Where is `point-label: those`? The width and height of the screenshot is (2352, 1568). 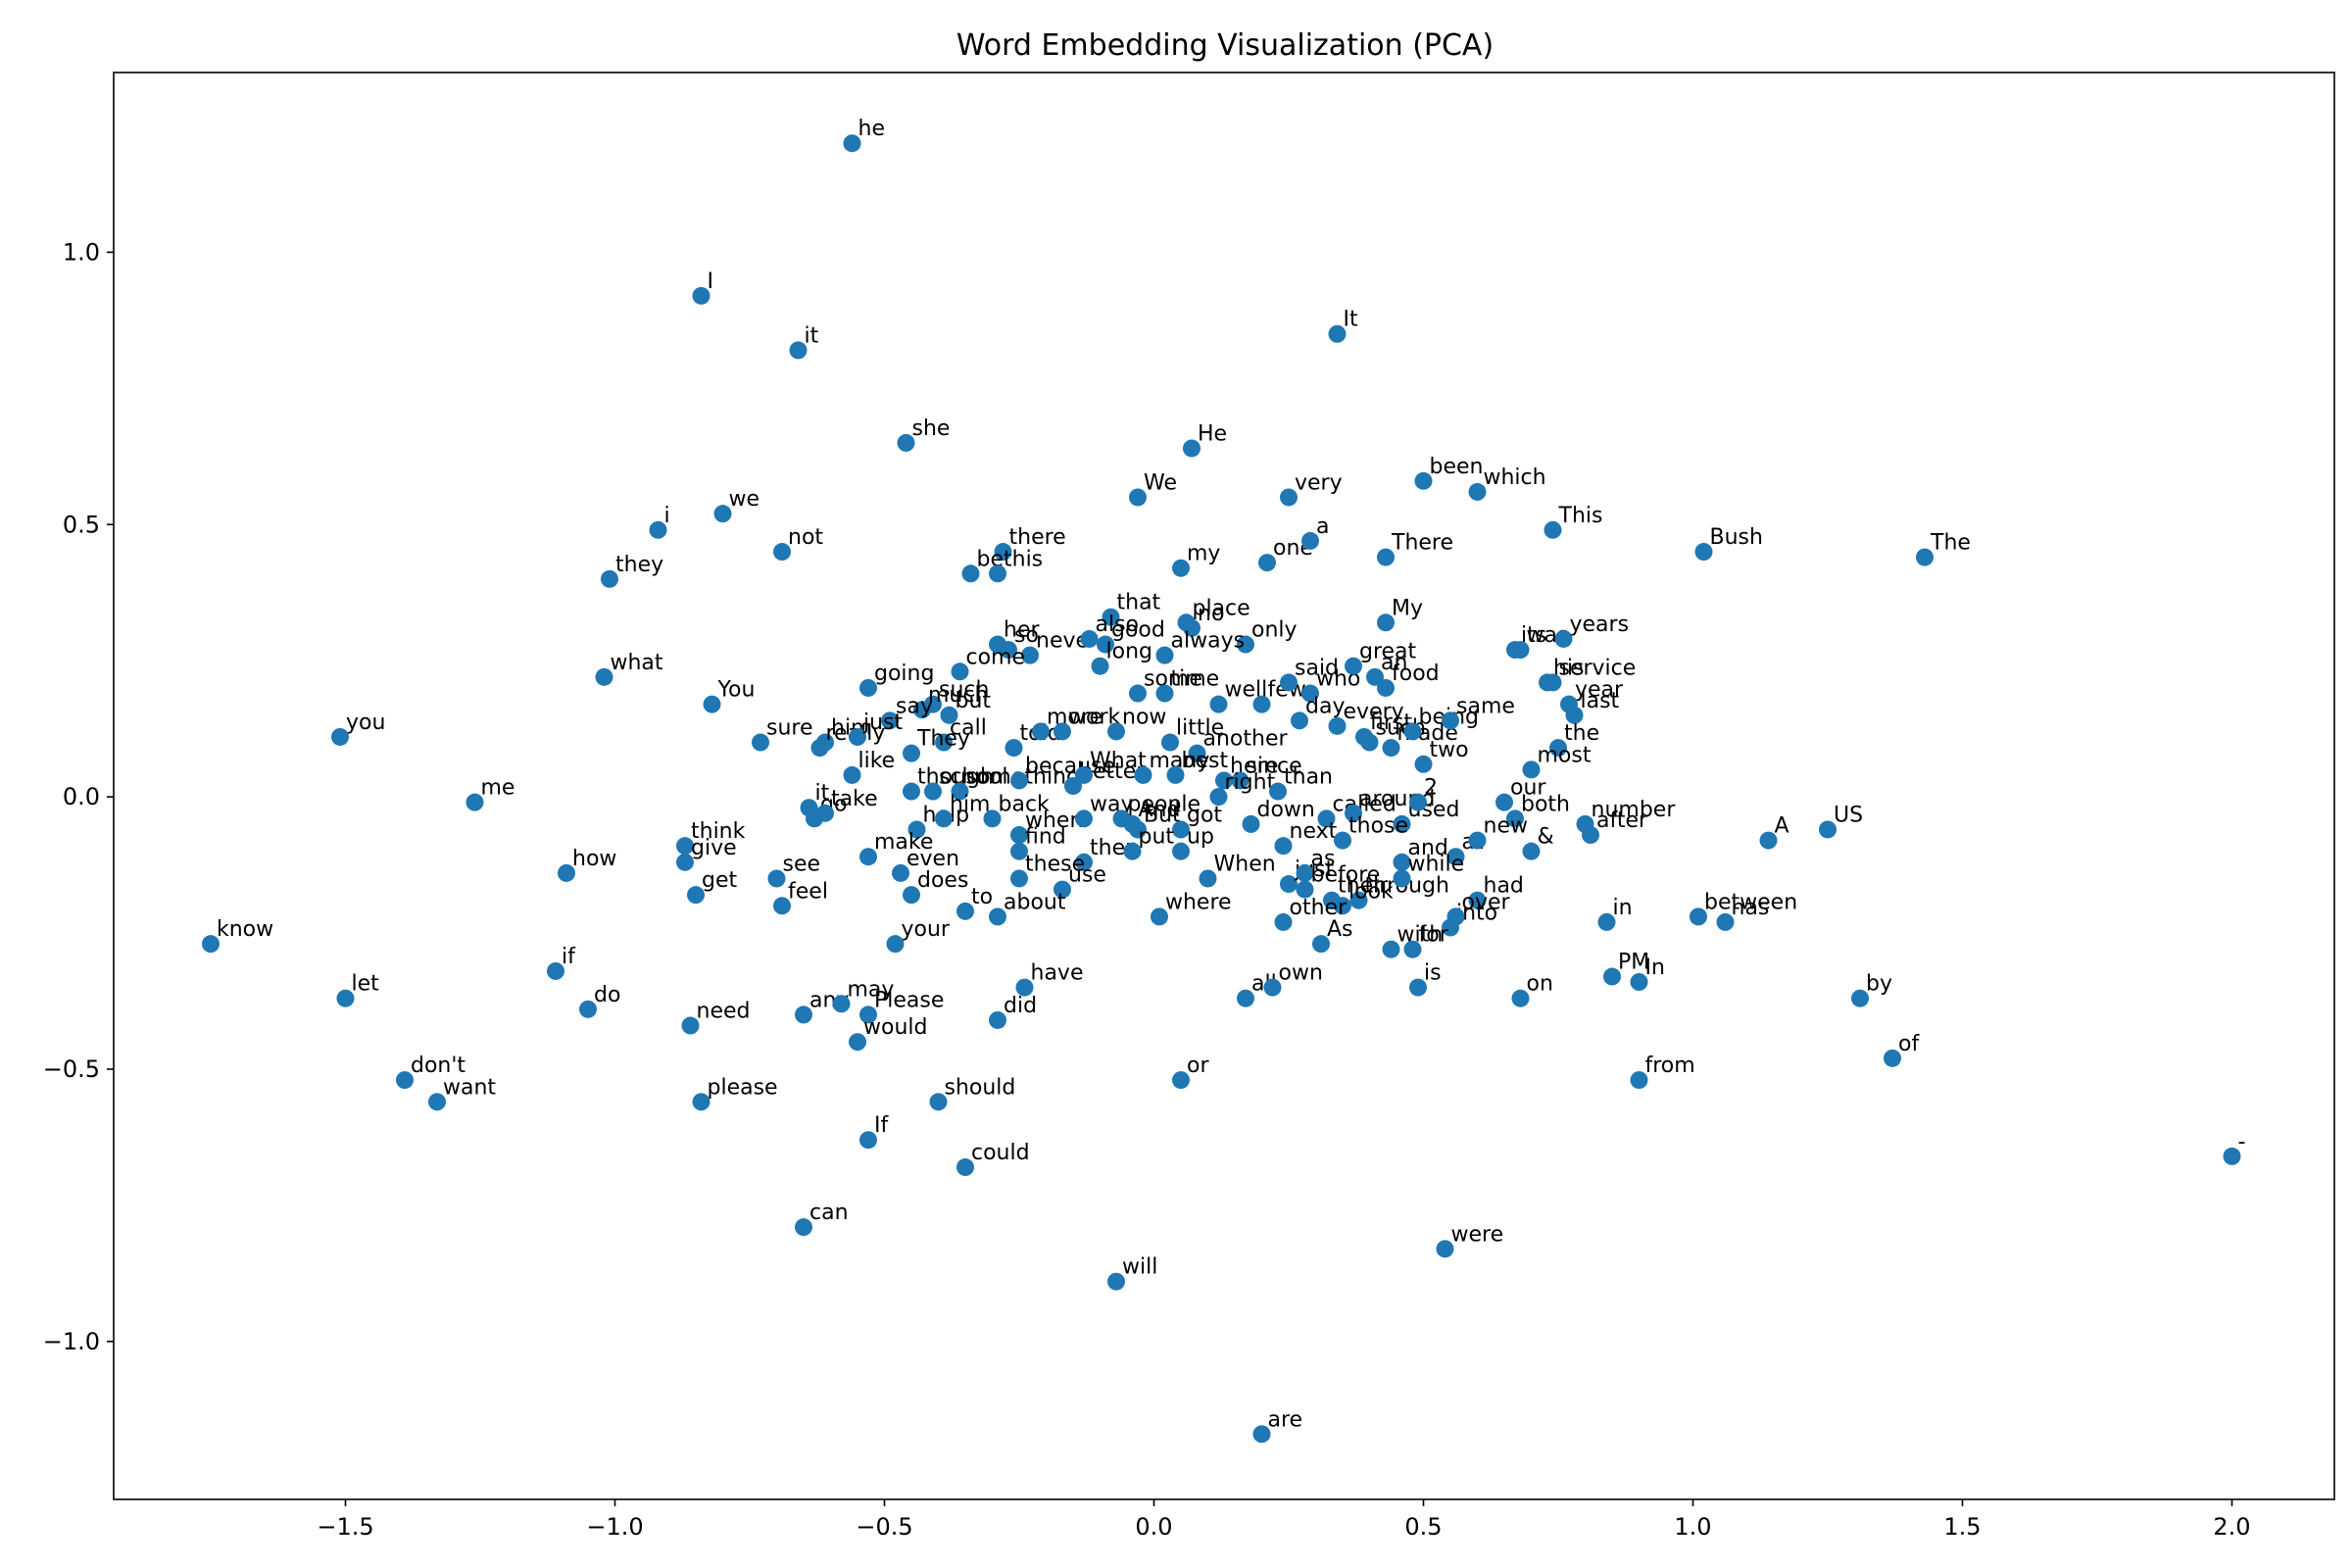 point-label: those is located at coordinates (1378, 826).